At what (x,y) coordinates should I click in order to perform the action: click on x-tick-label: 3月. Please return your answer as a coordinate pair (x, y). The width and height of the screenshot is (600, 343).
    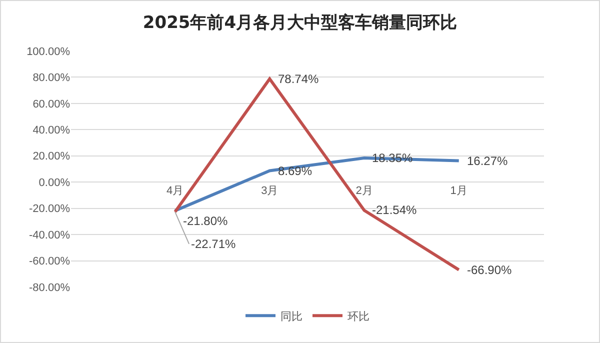
    Looking at the image, I should click on (269, 191).